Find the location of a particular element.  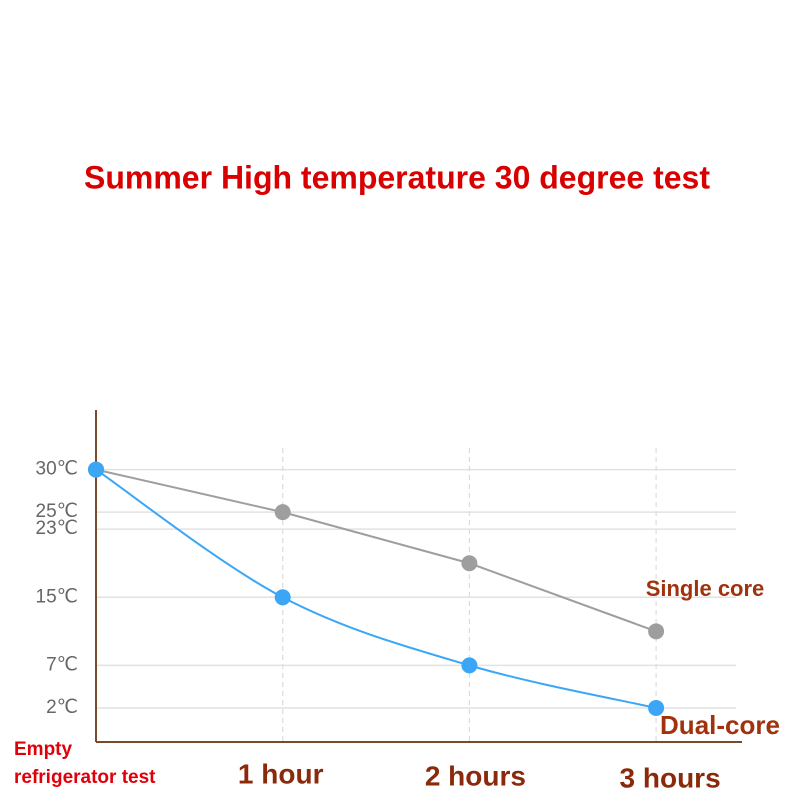

series-line is located at coordinates (376, 550).